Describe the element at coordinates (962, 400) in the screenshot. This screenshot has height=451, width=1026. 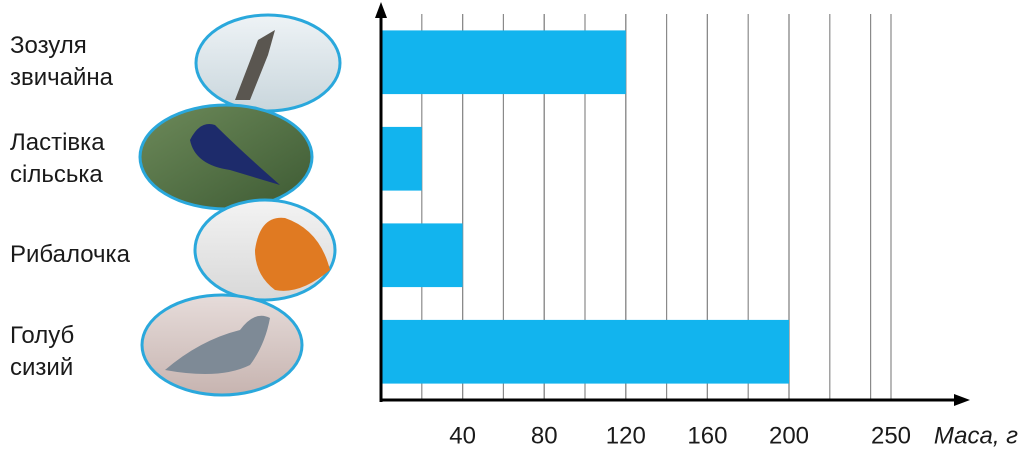
I see `x-axis-arrow` at that location.